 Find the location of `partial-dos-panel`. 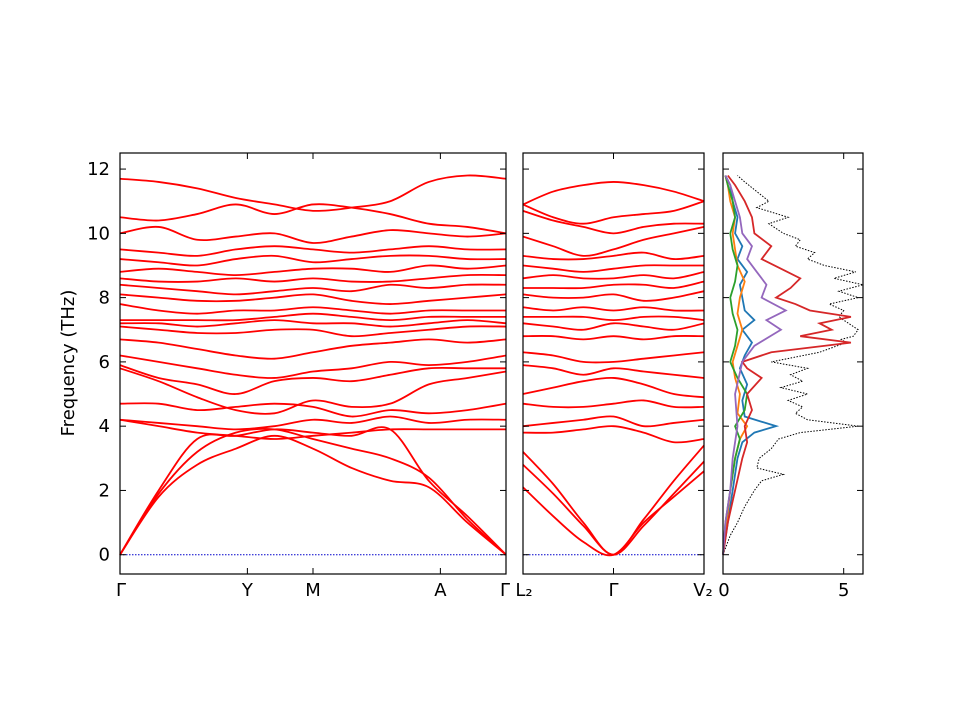

partial-dos-panel is located at coordinates (793, 363).